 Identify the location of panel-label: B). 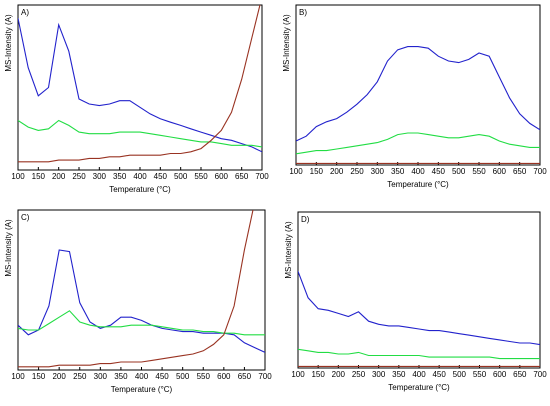
(303, 12).